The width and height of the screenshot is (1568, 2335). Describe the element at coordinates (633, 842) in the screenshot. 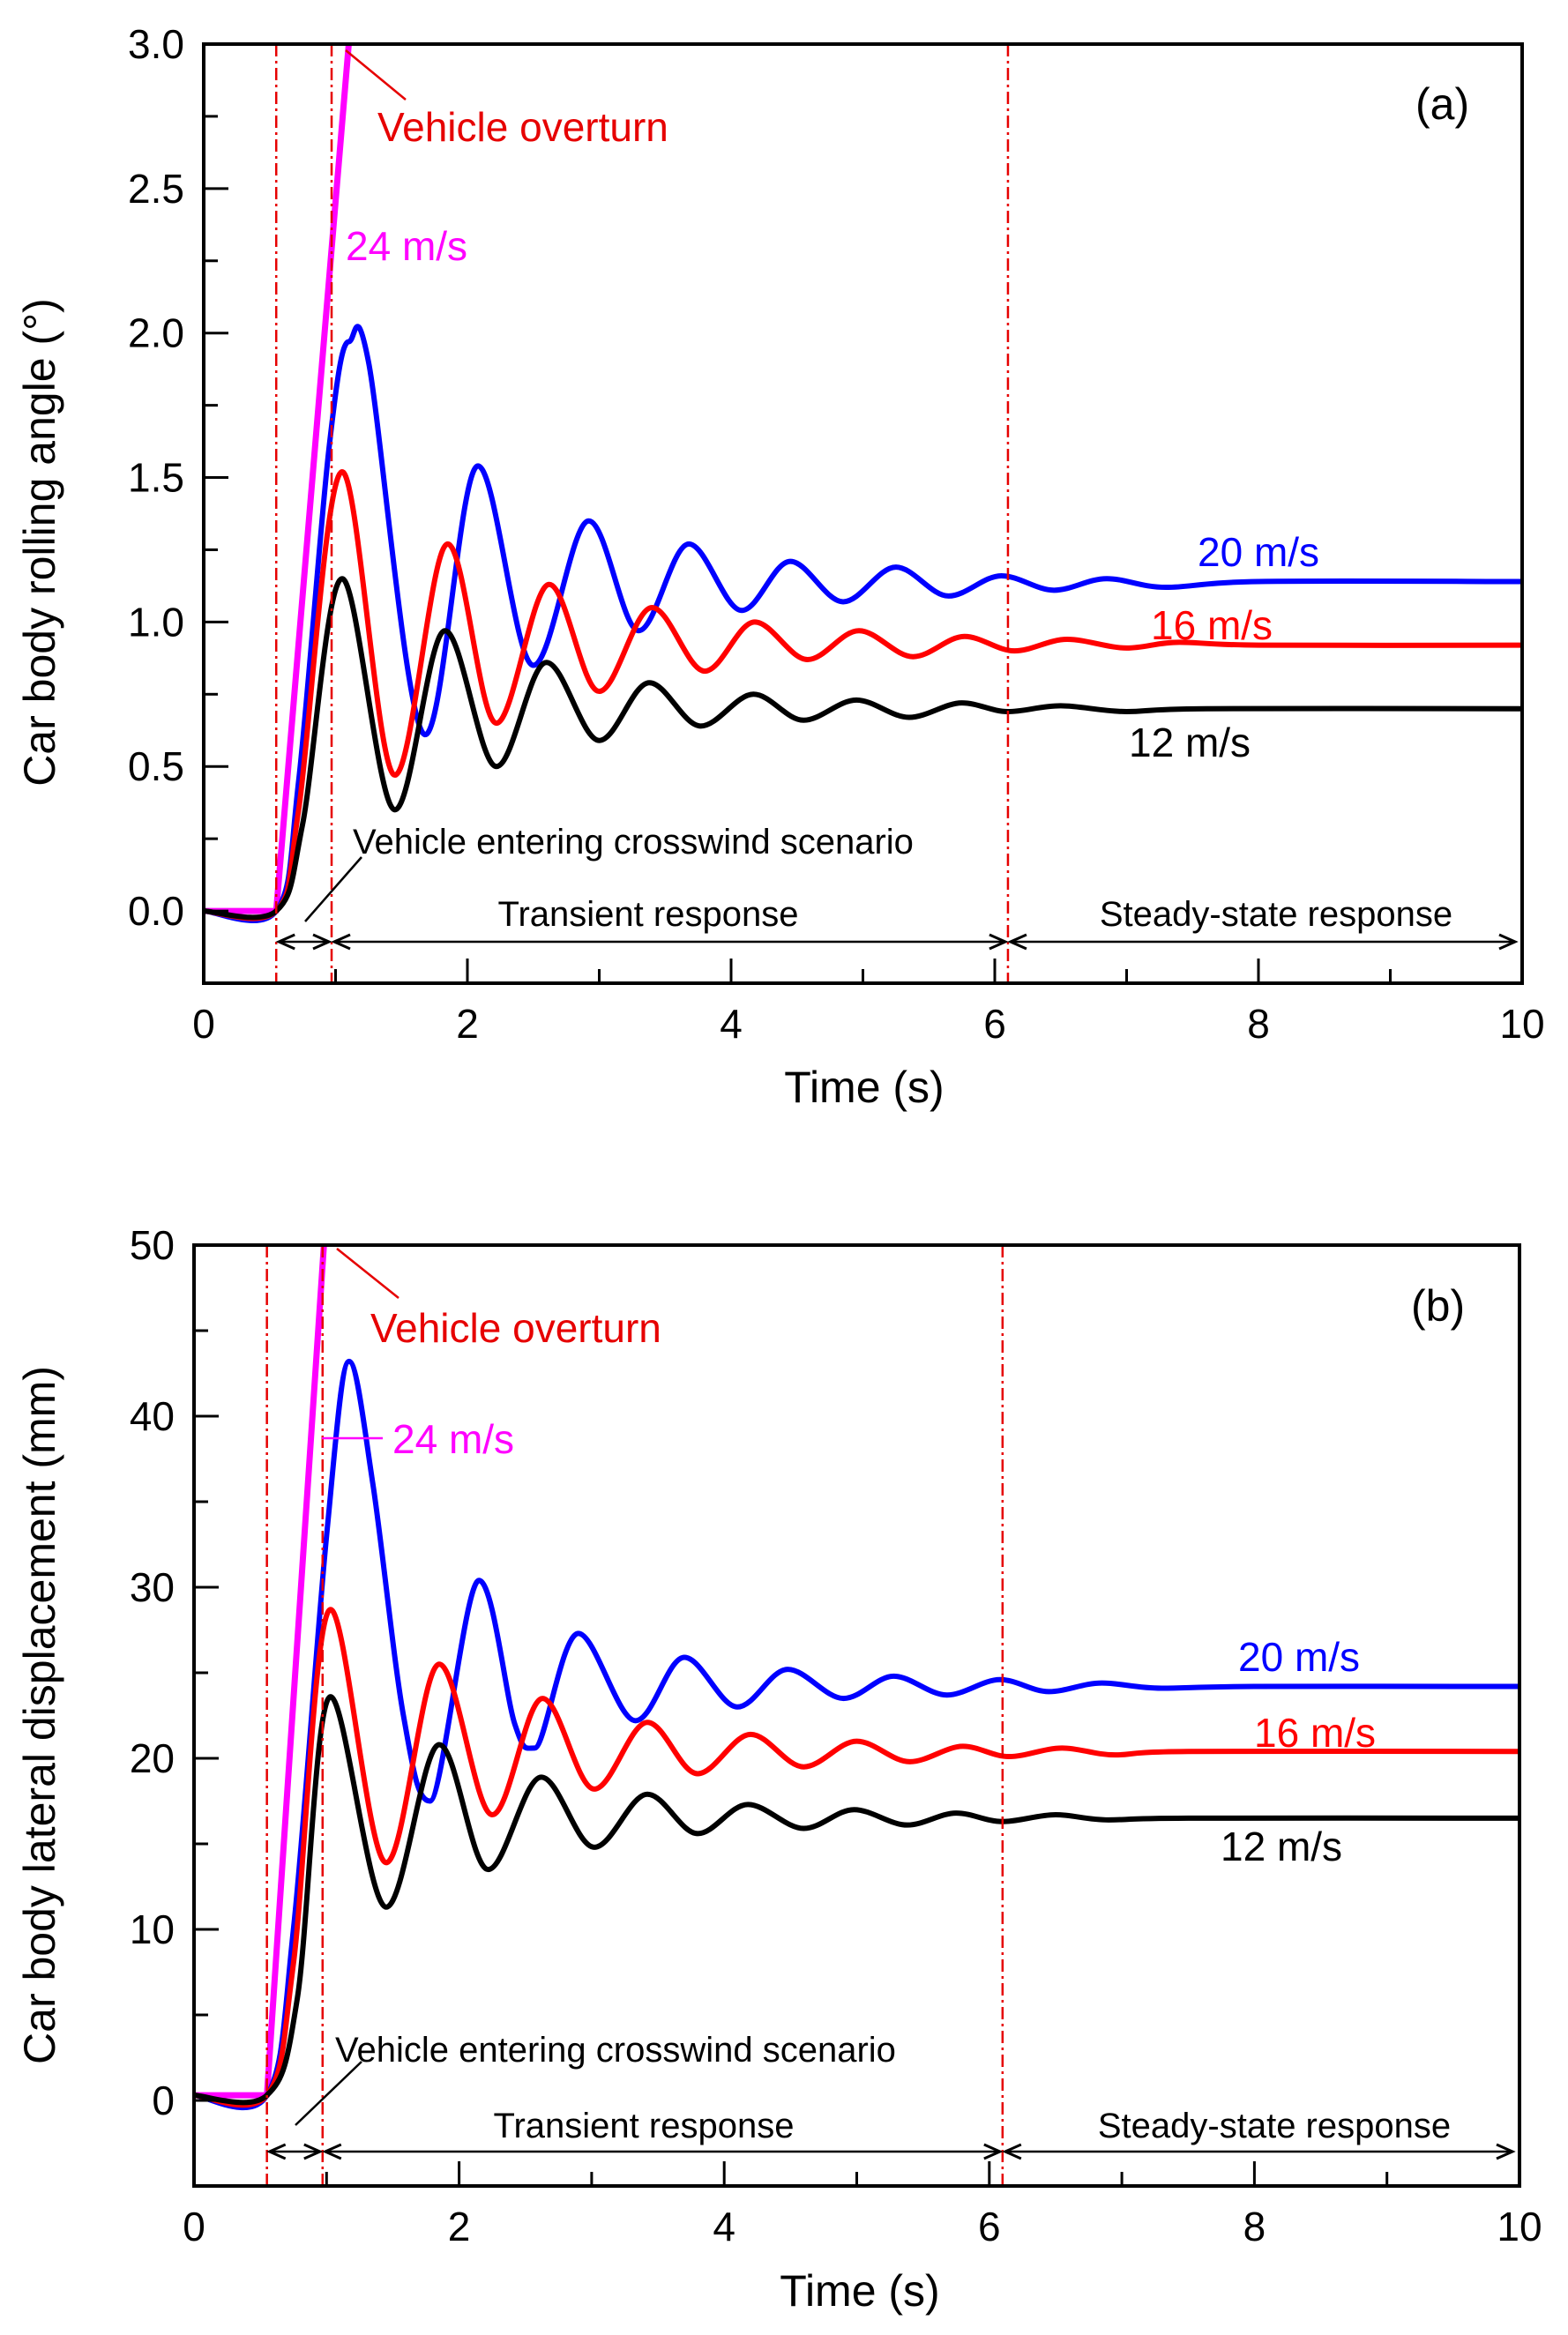

I see `panel-a-entering-label: Vehicle entering crosswind scenario` at that location.